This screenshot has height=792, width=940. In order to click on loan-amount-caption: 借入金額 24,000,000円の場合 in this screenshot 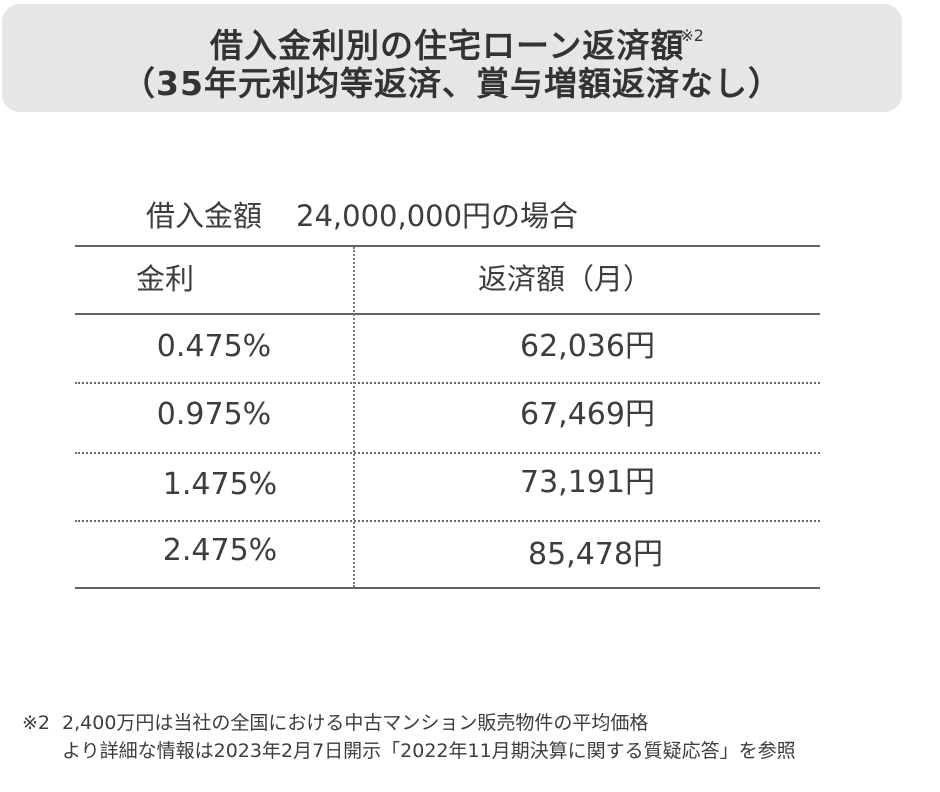, I will do `click(362, 216)`.